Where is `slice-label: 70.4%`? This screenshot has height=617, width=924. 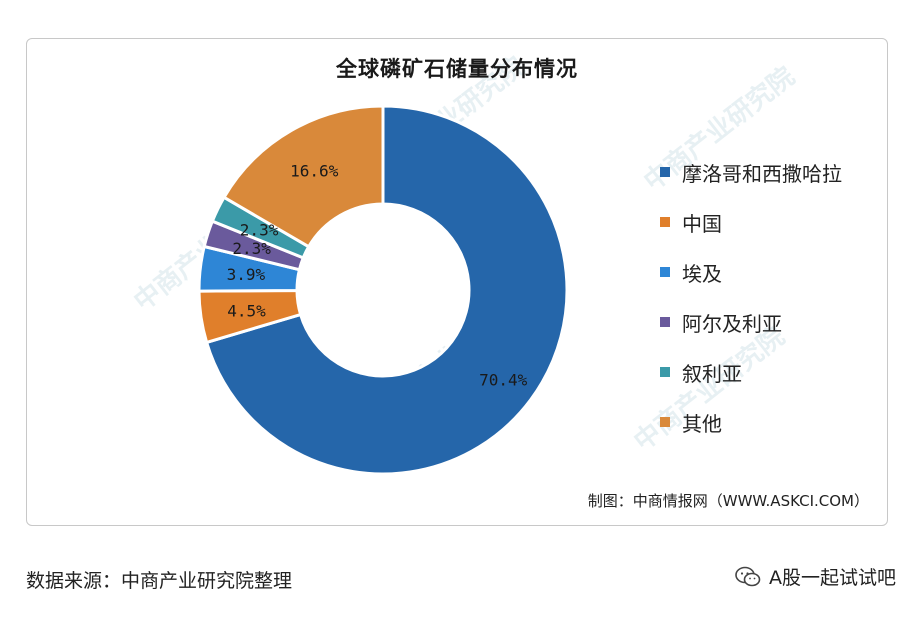 slice-label: 70.4% is located at coordinates (503, 380).